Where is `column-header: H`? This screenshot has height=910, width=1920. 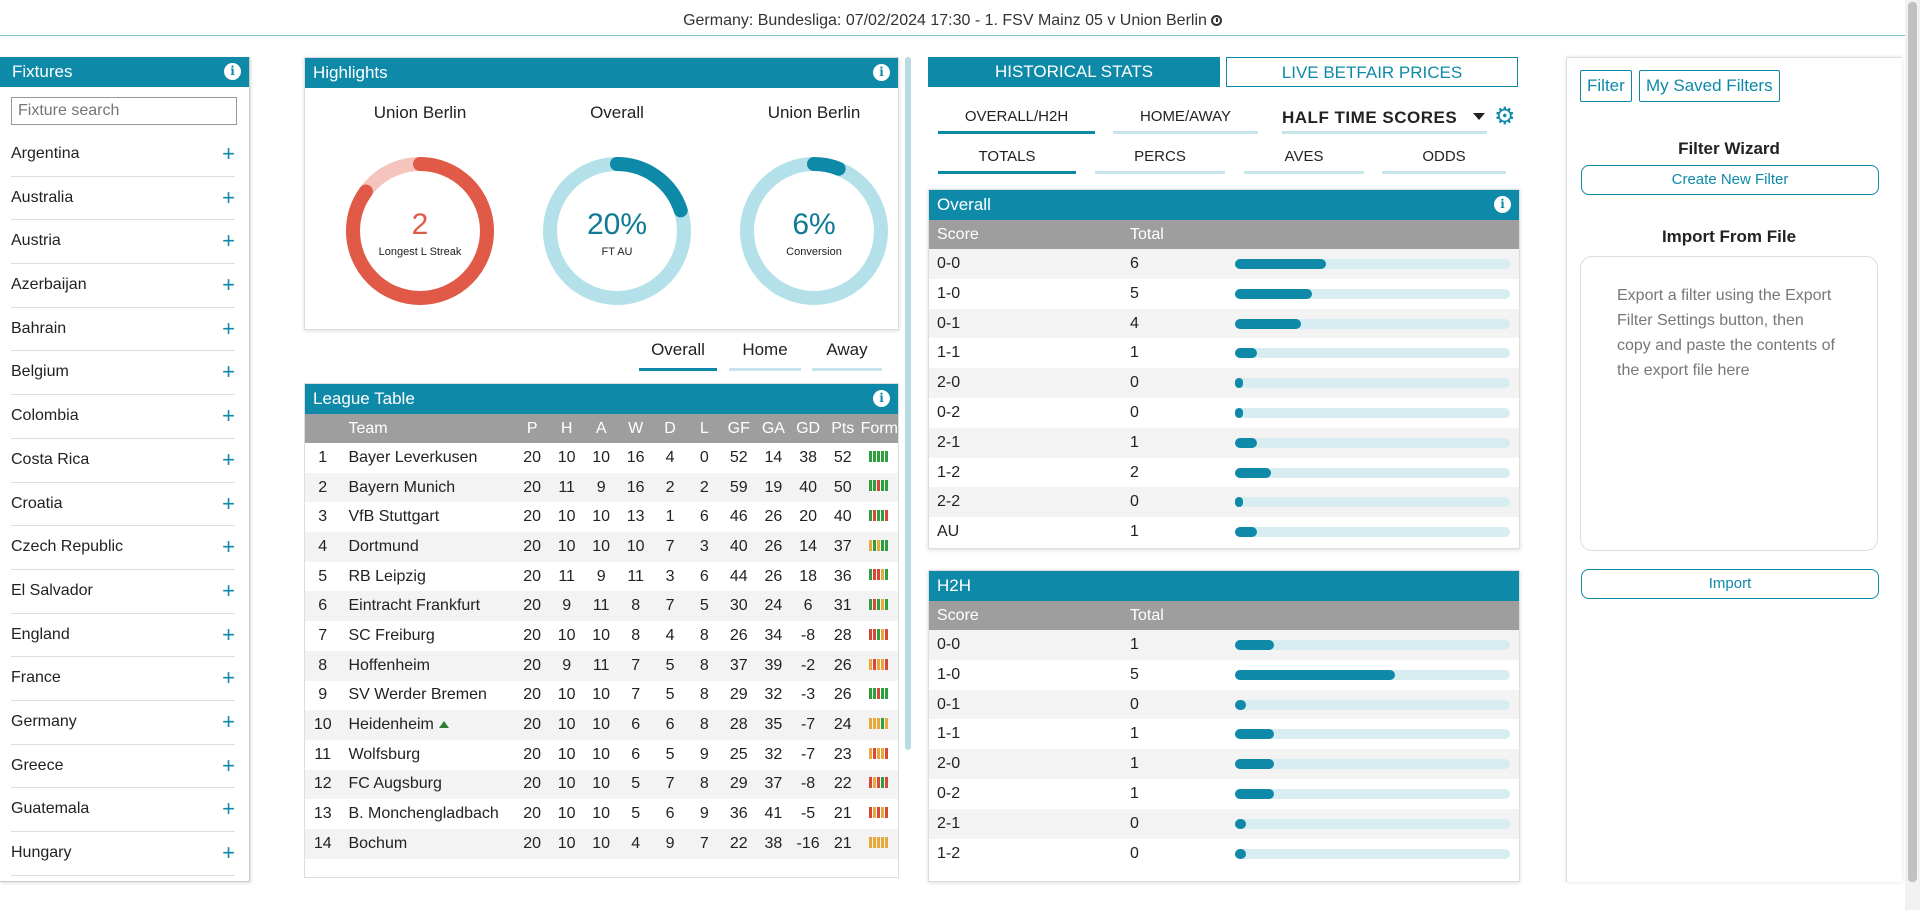
column-header: H is located at coordinates (566, 428).